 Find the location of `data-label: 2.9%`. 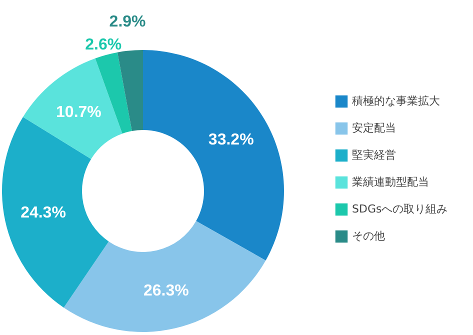

data-label: 2.9% is located at coordinates (127, 22).